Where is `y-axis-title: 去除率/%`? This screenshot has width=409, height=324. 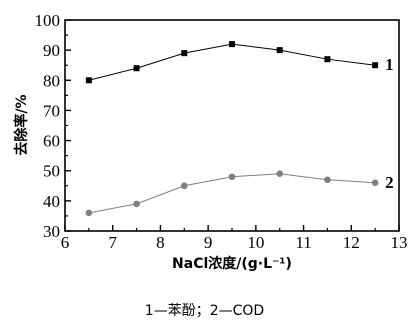
y-axis-title: 去除率/% is located at coordinates (21, 124).